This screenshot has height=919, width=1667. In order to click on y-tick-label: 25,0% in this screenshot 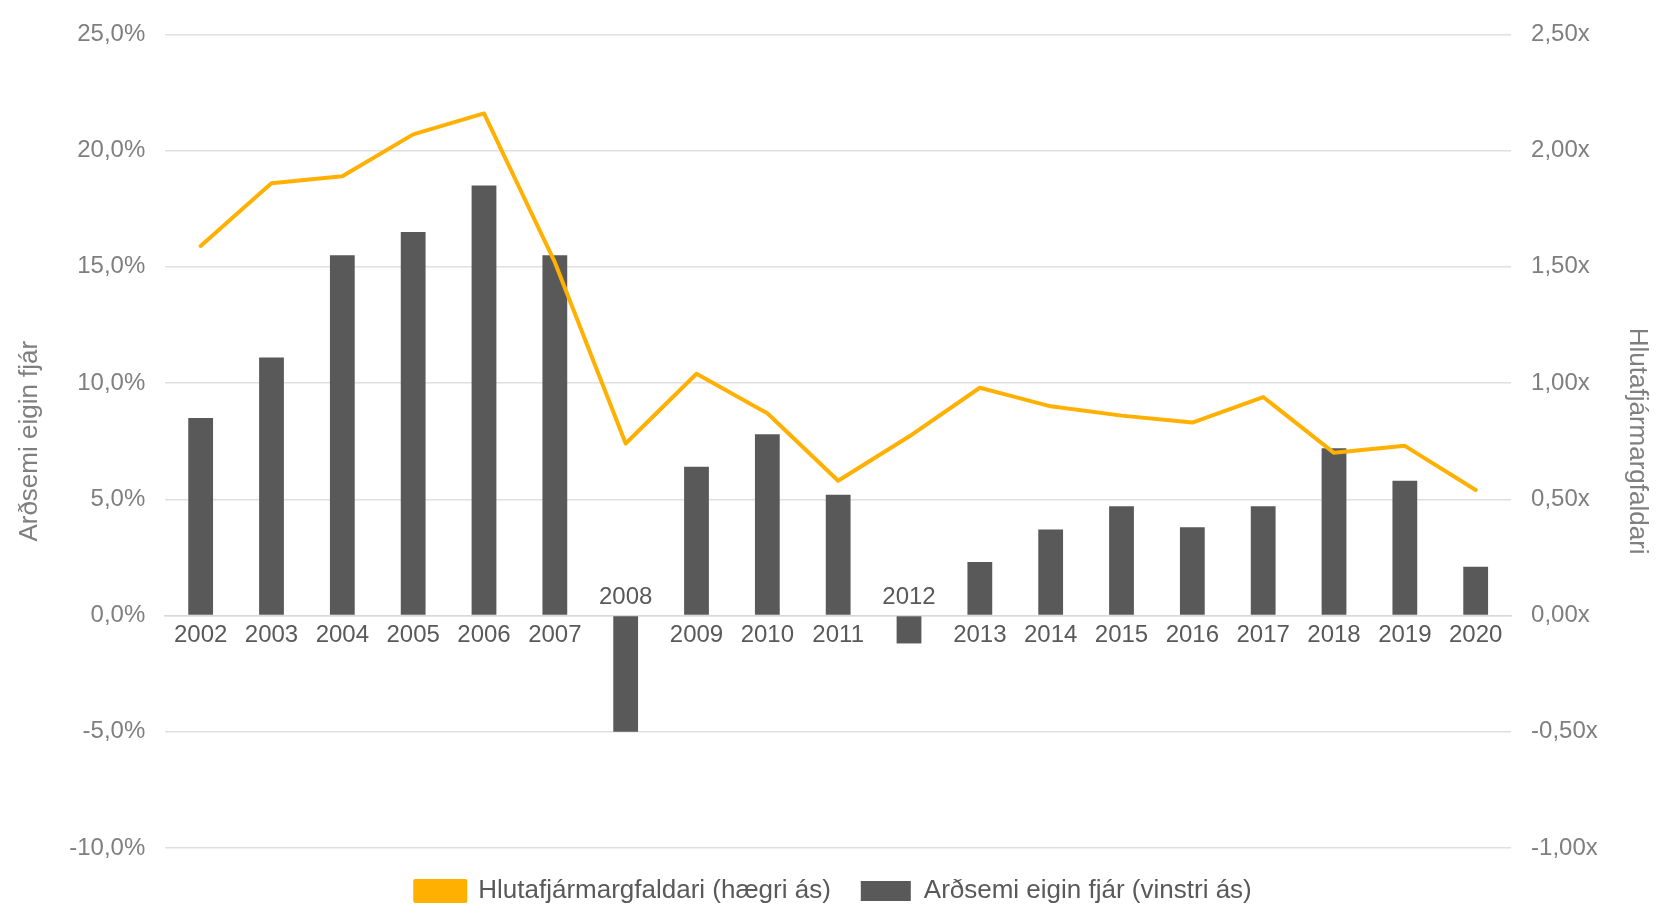, I will do `click(111, 33)`.